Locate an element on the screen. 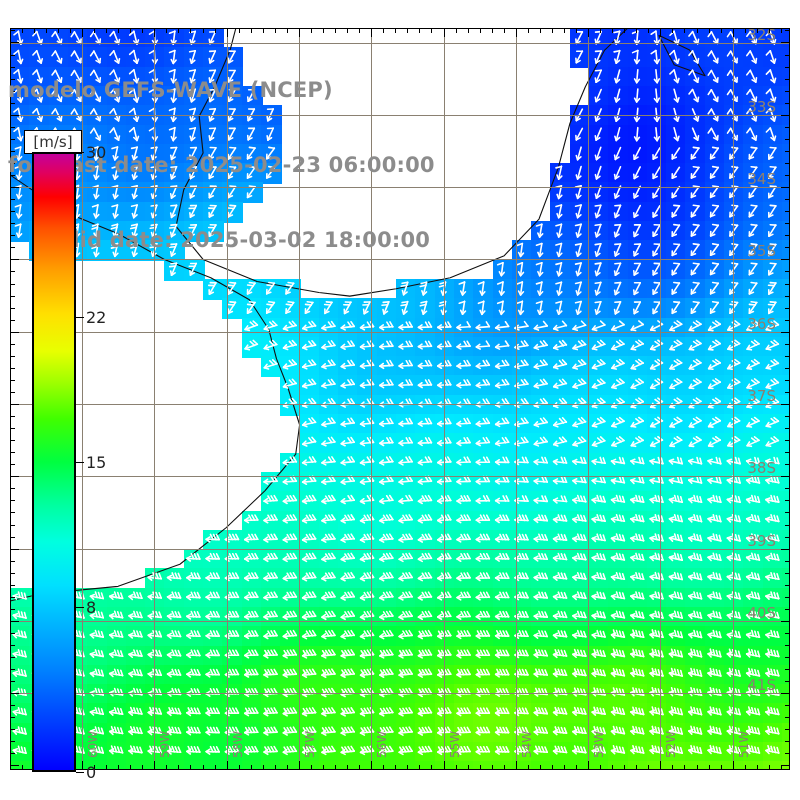 The image size is (800, 800). longitude-tick-label: 59W is located at coordinates (165, 744).